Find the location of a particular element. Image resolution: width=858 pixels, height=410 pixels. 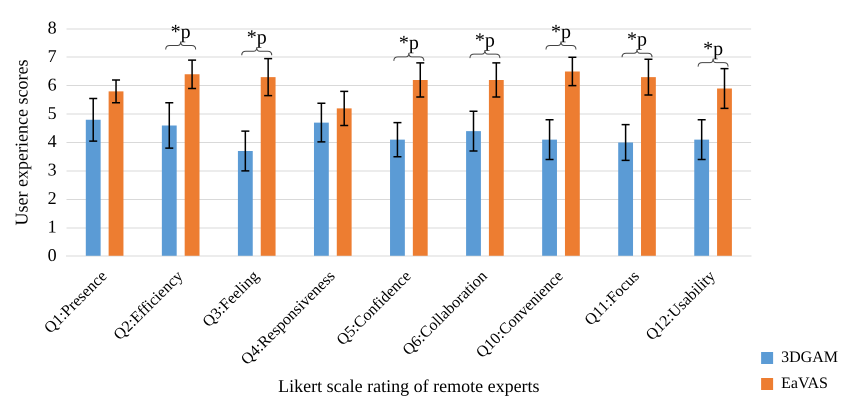

y-tick-label: 5 is located at coordinates (52, 112).